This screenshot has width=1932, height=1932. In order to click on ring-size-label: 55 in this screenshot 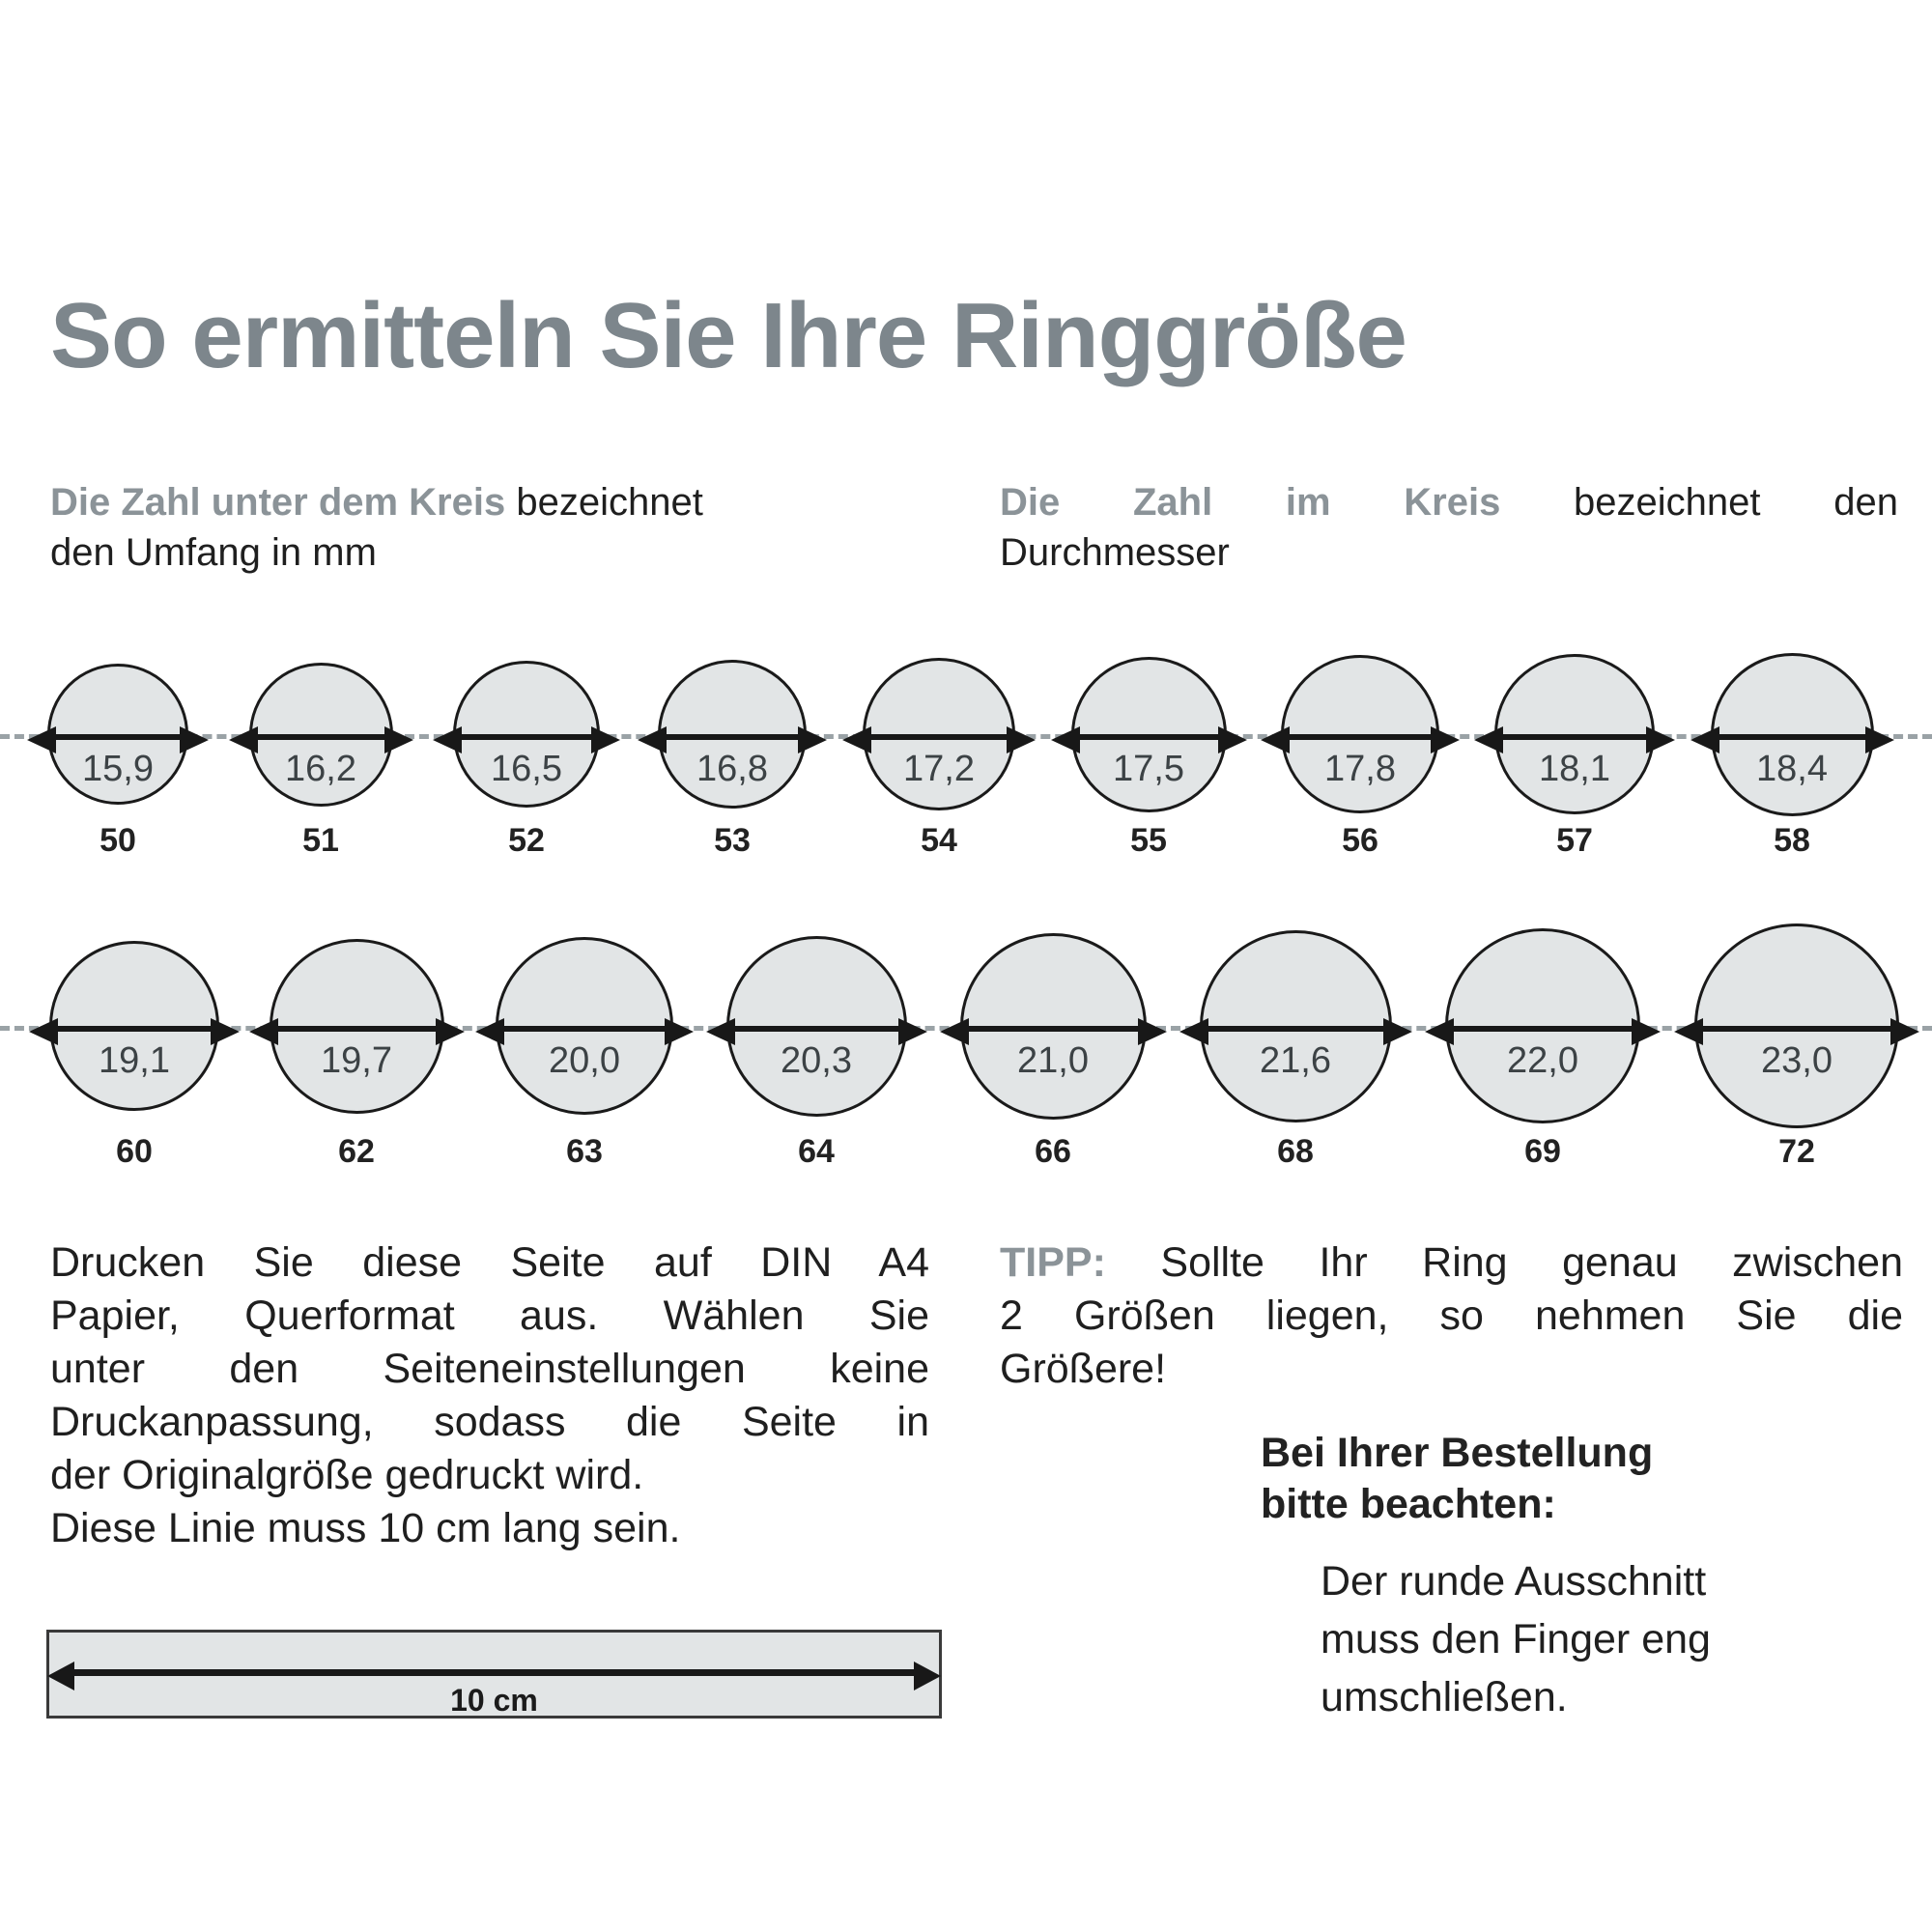, I will do `click(1148, 840)`.